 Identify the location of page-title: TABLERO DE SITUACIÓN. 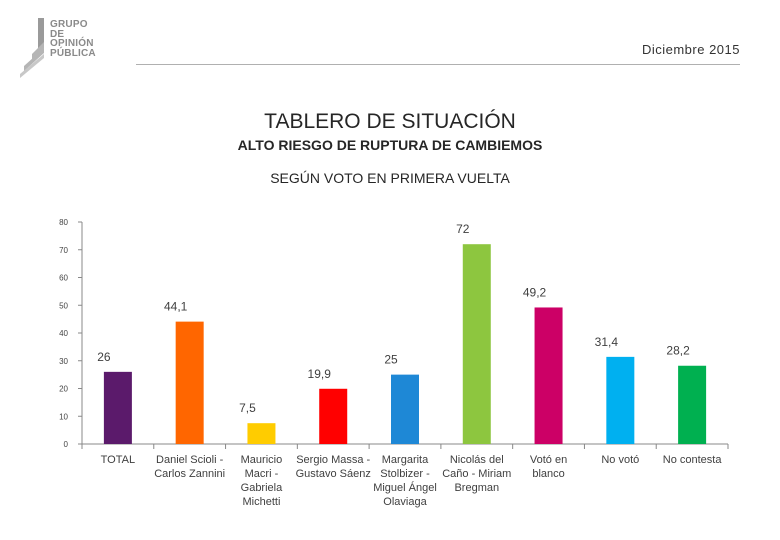
(390, 121).